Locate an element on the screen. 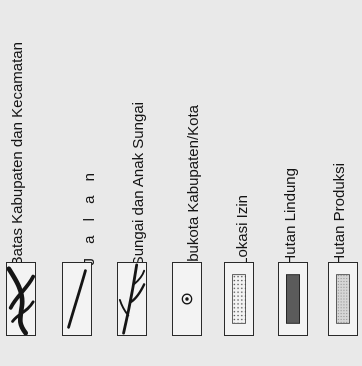 Image resolution: width=362 pixels, height=366 pixels. legend-label-river: Sungai dan Anak Sungai is located at coordinates (138, 183).